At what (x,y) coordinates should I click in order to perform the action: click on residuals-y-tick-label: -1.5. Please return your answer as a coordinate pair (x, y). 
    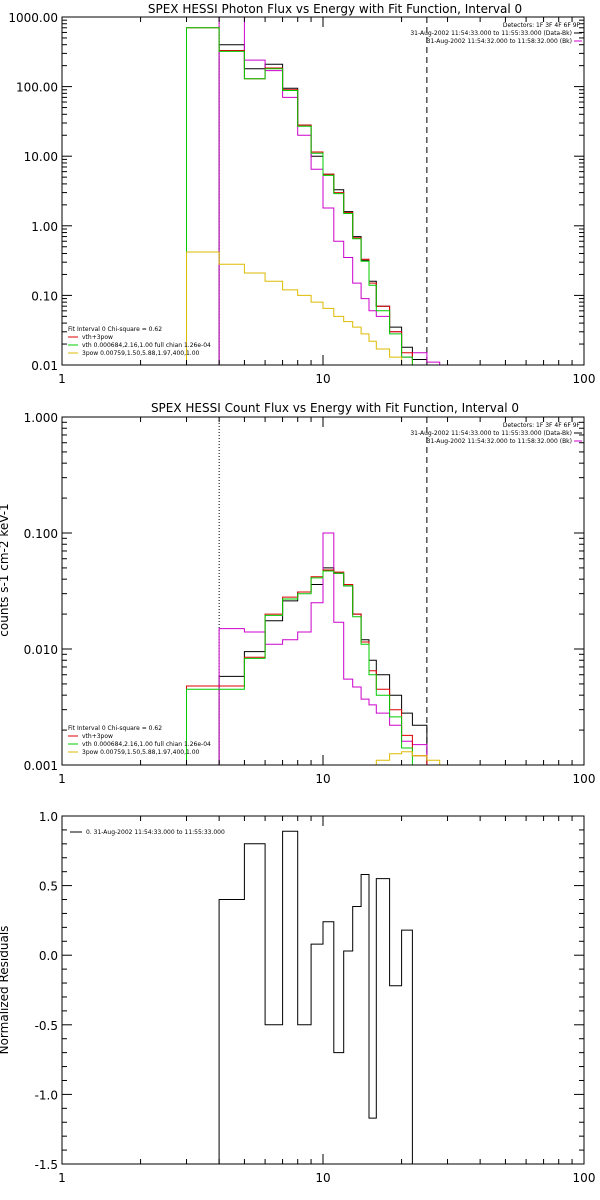
    Looking at the image, I should click on (46, 1165).